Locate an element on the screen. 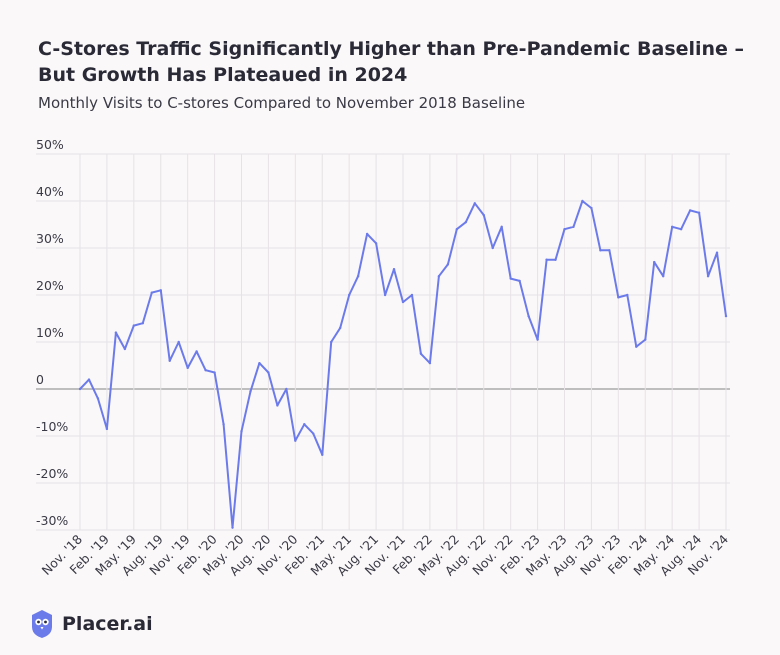 This screenshot has width=780, height=655. y-tick-label: -30% is located at coordinates (52, 520).